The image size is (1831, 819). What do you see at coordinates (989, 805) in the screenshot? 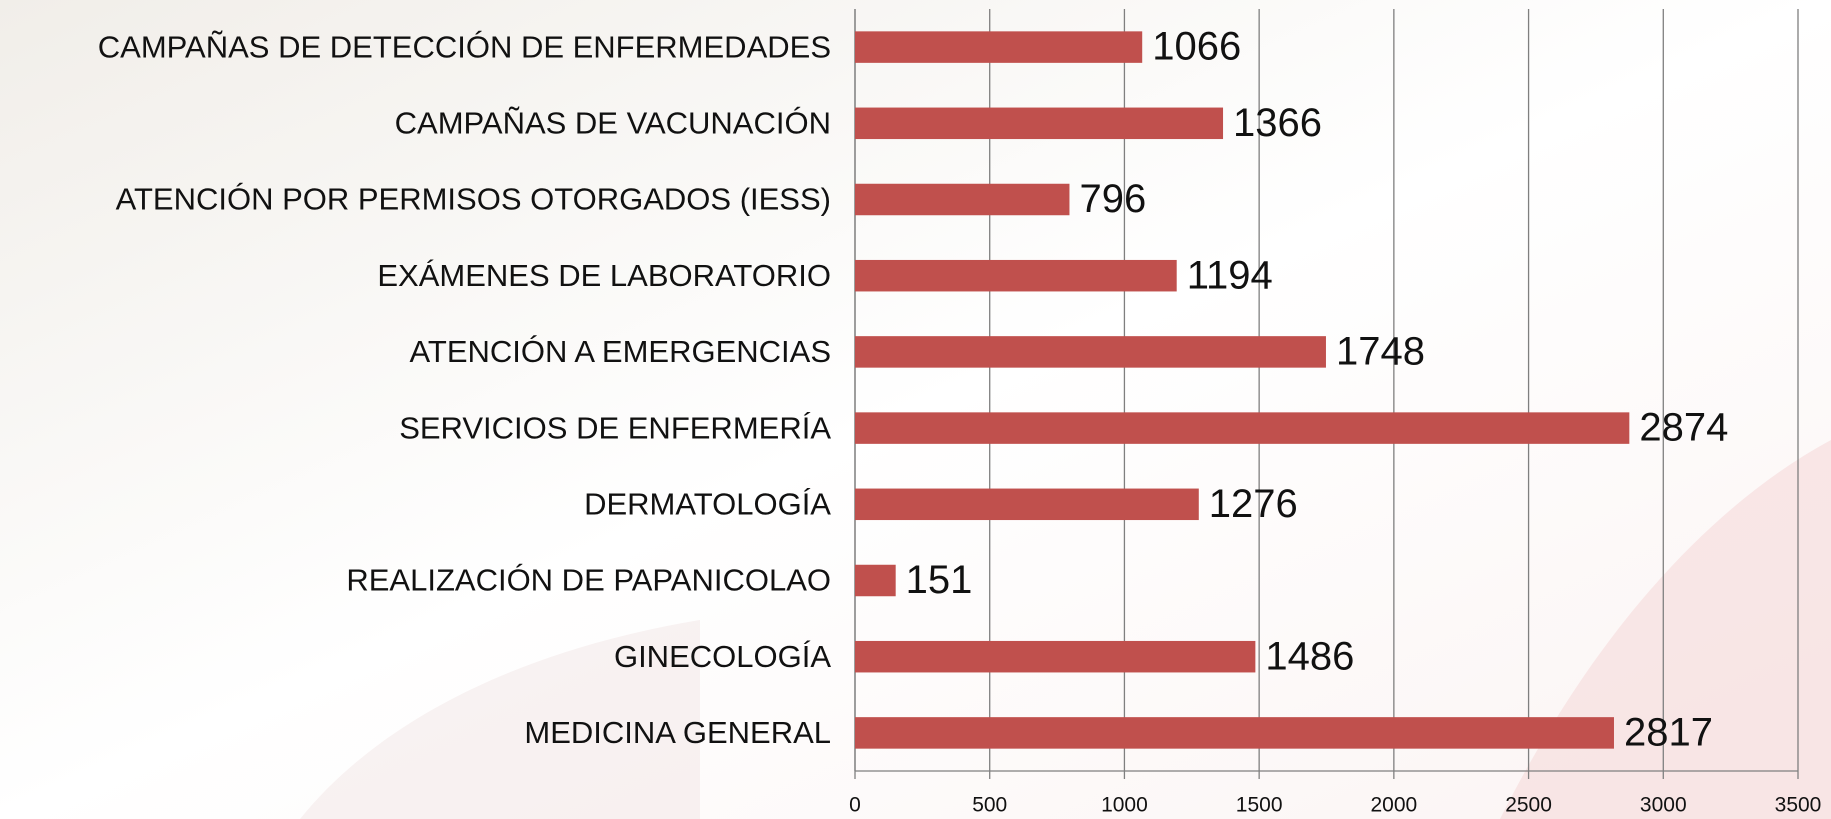
I see `x-tick-label: 500` at bounding box center [989, 805].